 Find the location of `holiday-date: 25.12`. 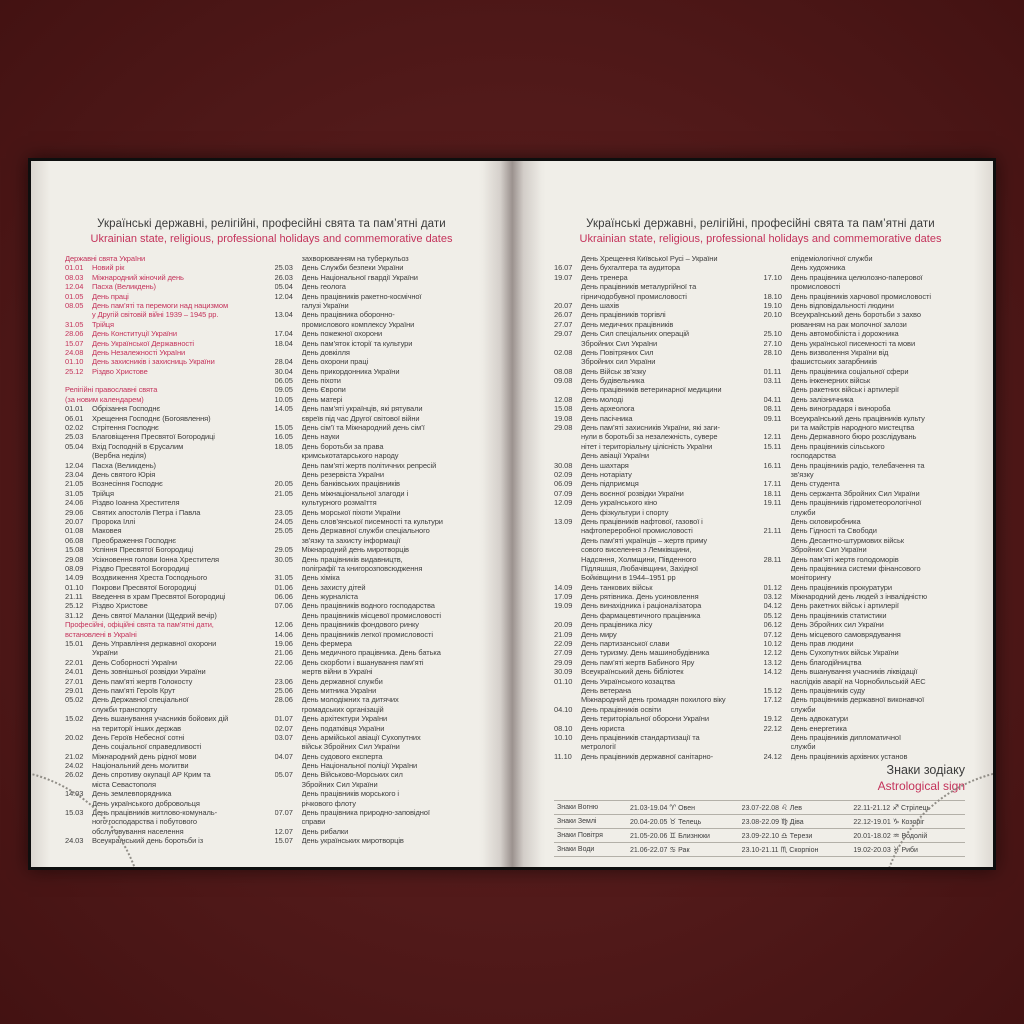

holiday-date: 25.12 is located at coordinates (74, 371).